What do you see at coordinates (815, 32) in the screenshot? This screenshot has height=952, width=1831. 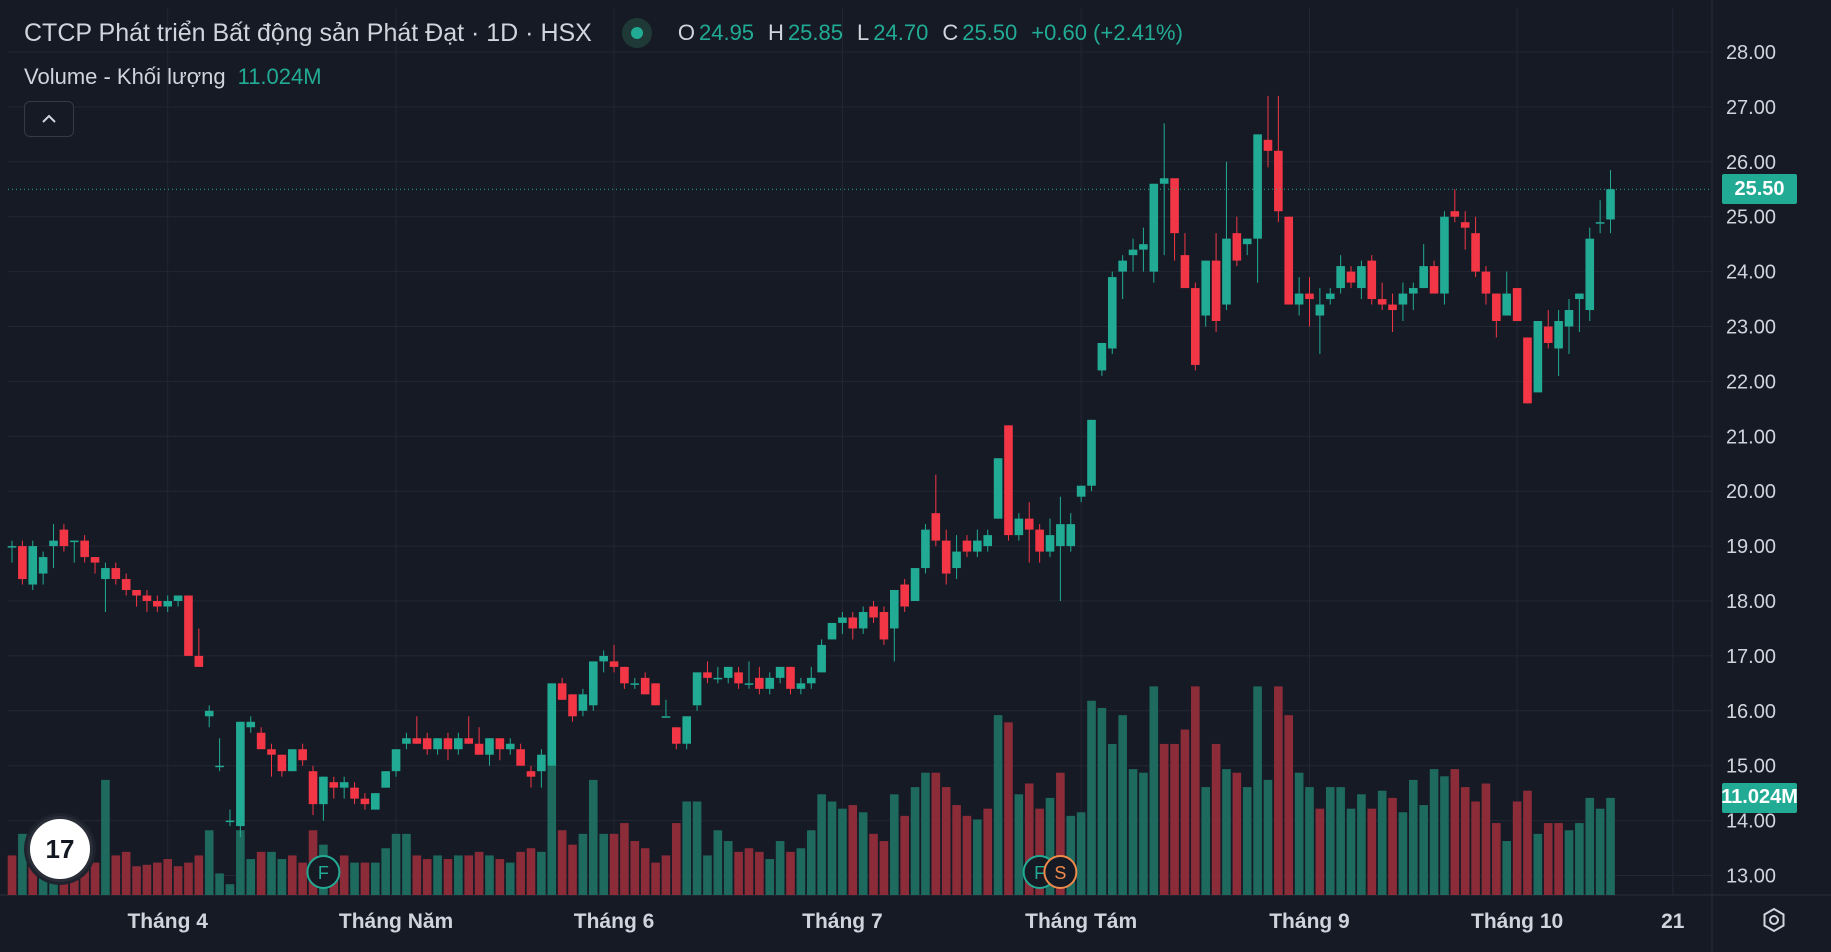 I see `high-value: 25.85` at bounding box center [815, 32].